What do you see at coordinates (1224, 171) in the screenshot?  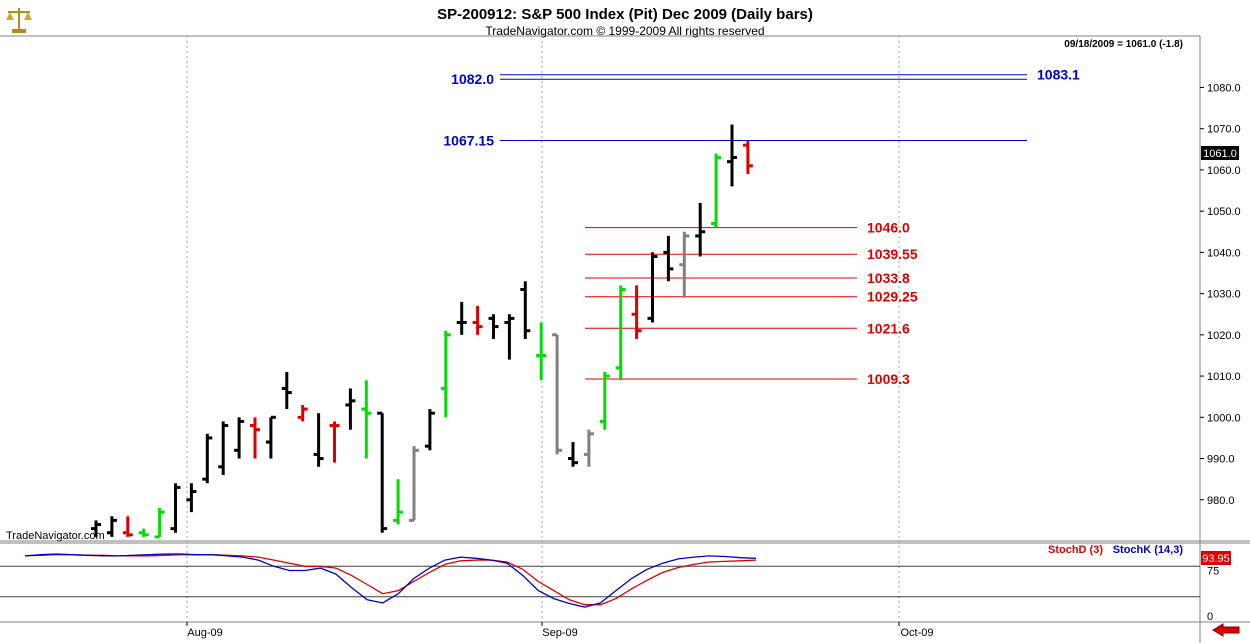 I see `y-tick-label: 1060.0` at bounding box center [1224, 171].